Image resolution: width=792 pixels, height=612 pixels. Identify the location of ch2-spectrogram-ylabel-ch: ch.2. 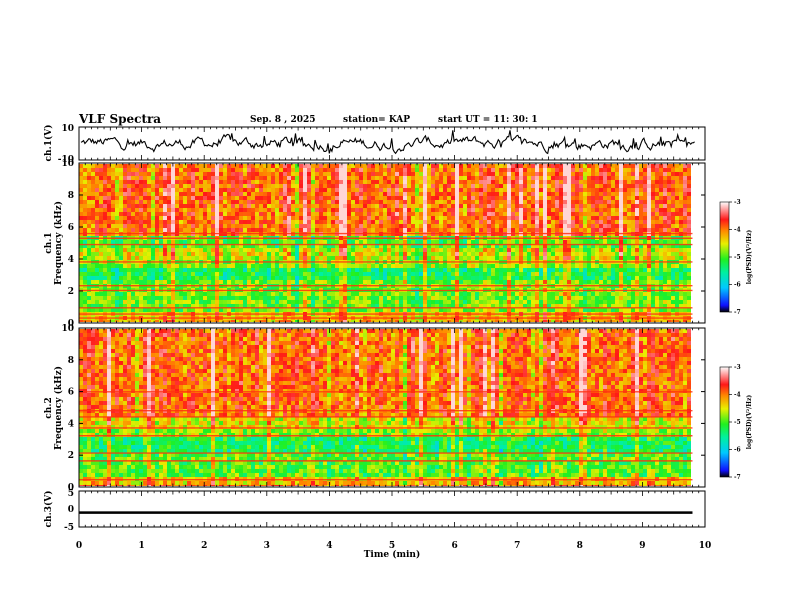
(49, 407).